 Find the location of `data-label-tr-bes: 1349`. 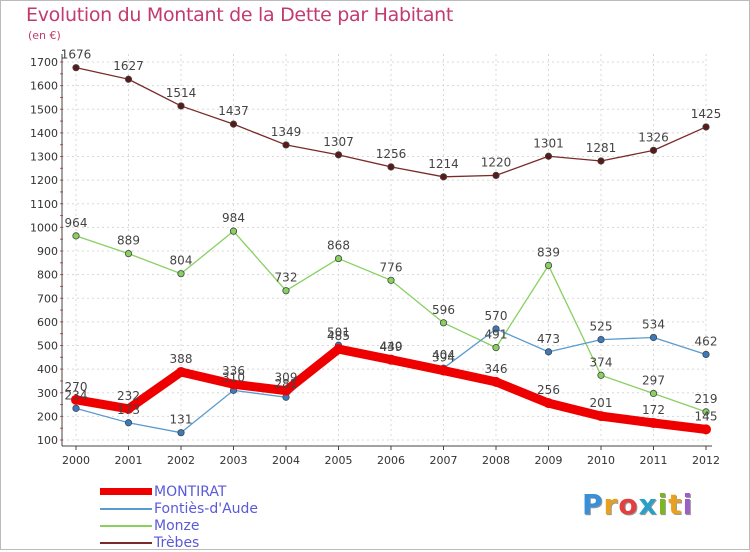

data-label-tr-bes: 1349 is located at coordinates (286, 132).